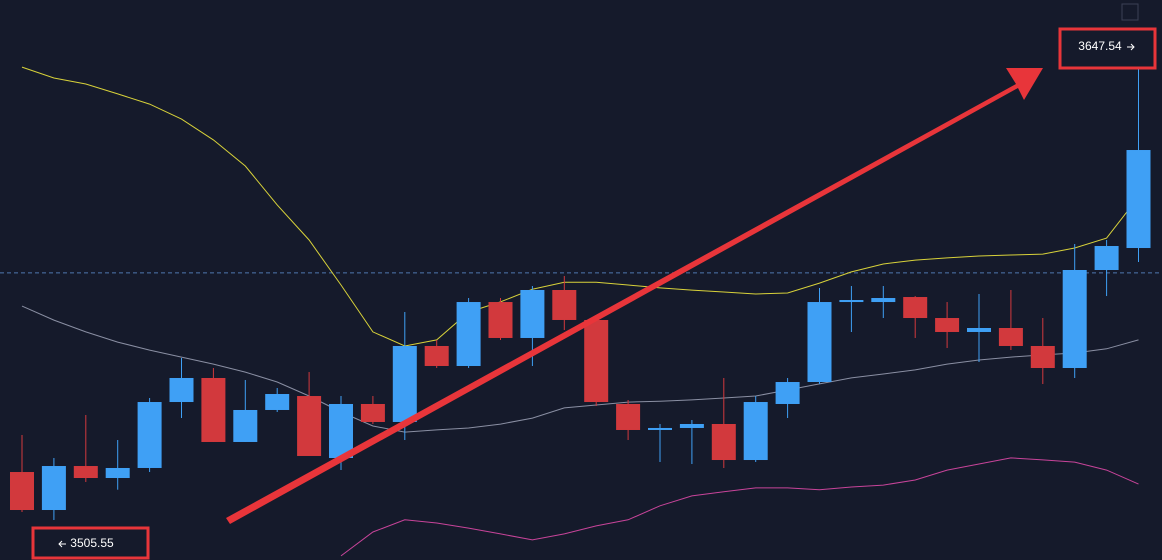 The width and height of the screenshot is (1162, 560). I want to click on high-label-box, so click(1107, 48).